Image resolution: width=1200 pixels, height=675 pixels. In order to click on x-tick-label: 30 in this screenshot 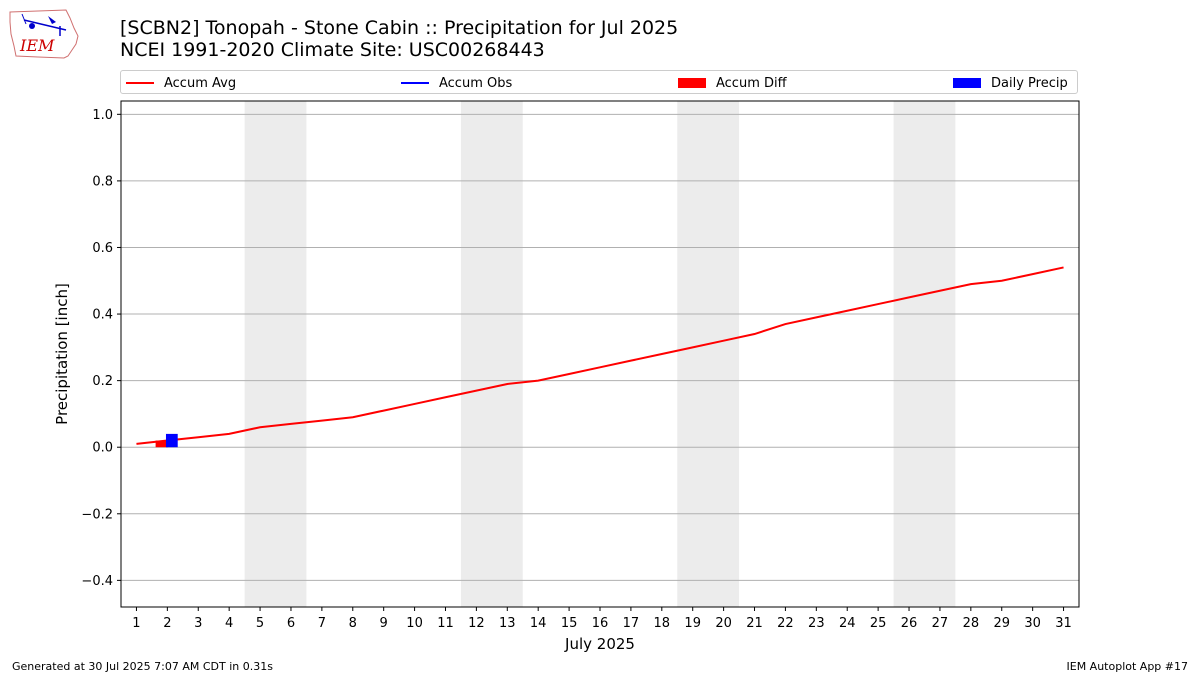, I will do `click(1032, 623)`.